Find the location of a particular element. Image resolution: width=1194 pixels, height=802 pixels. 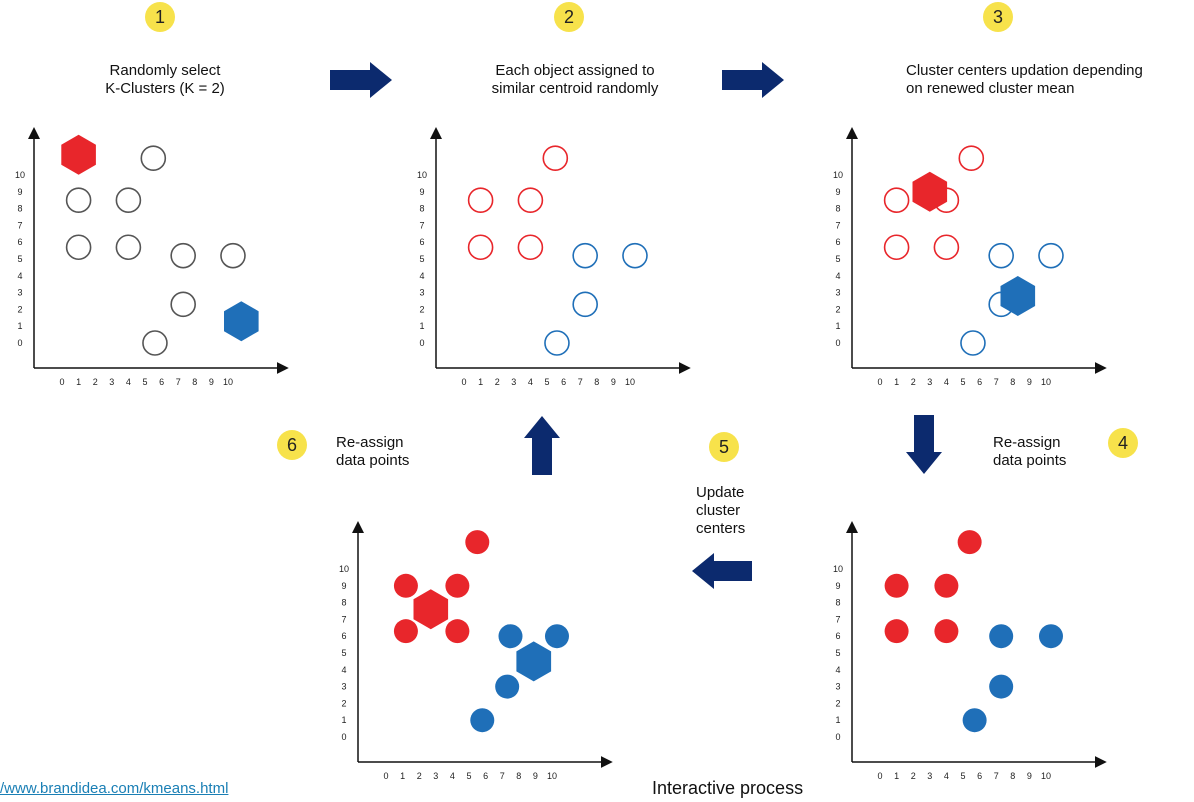

plot-step-2: 0 1 2 3 4 5 6 7 8 9 10 0 1 2 3 4 5 6 7 8 9 10 is located at coordinates (554, 257).